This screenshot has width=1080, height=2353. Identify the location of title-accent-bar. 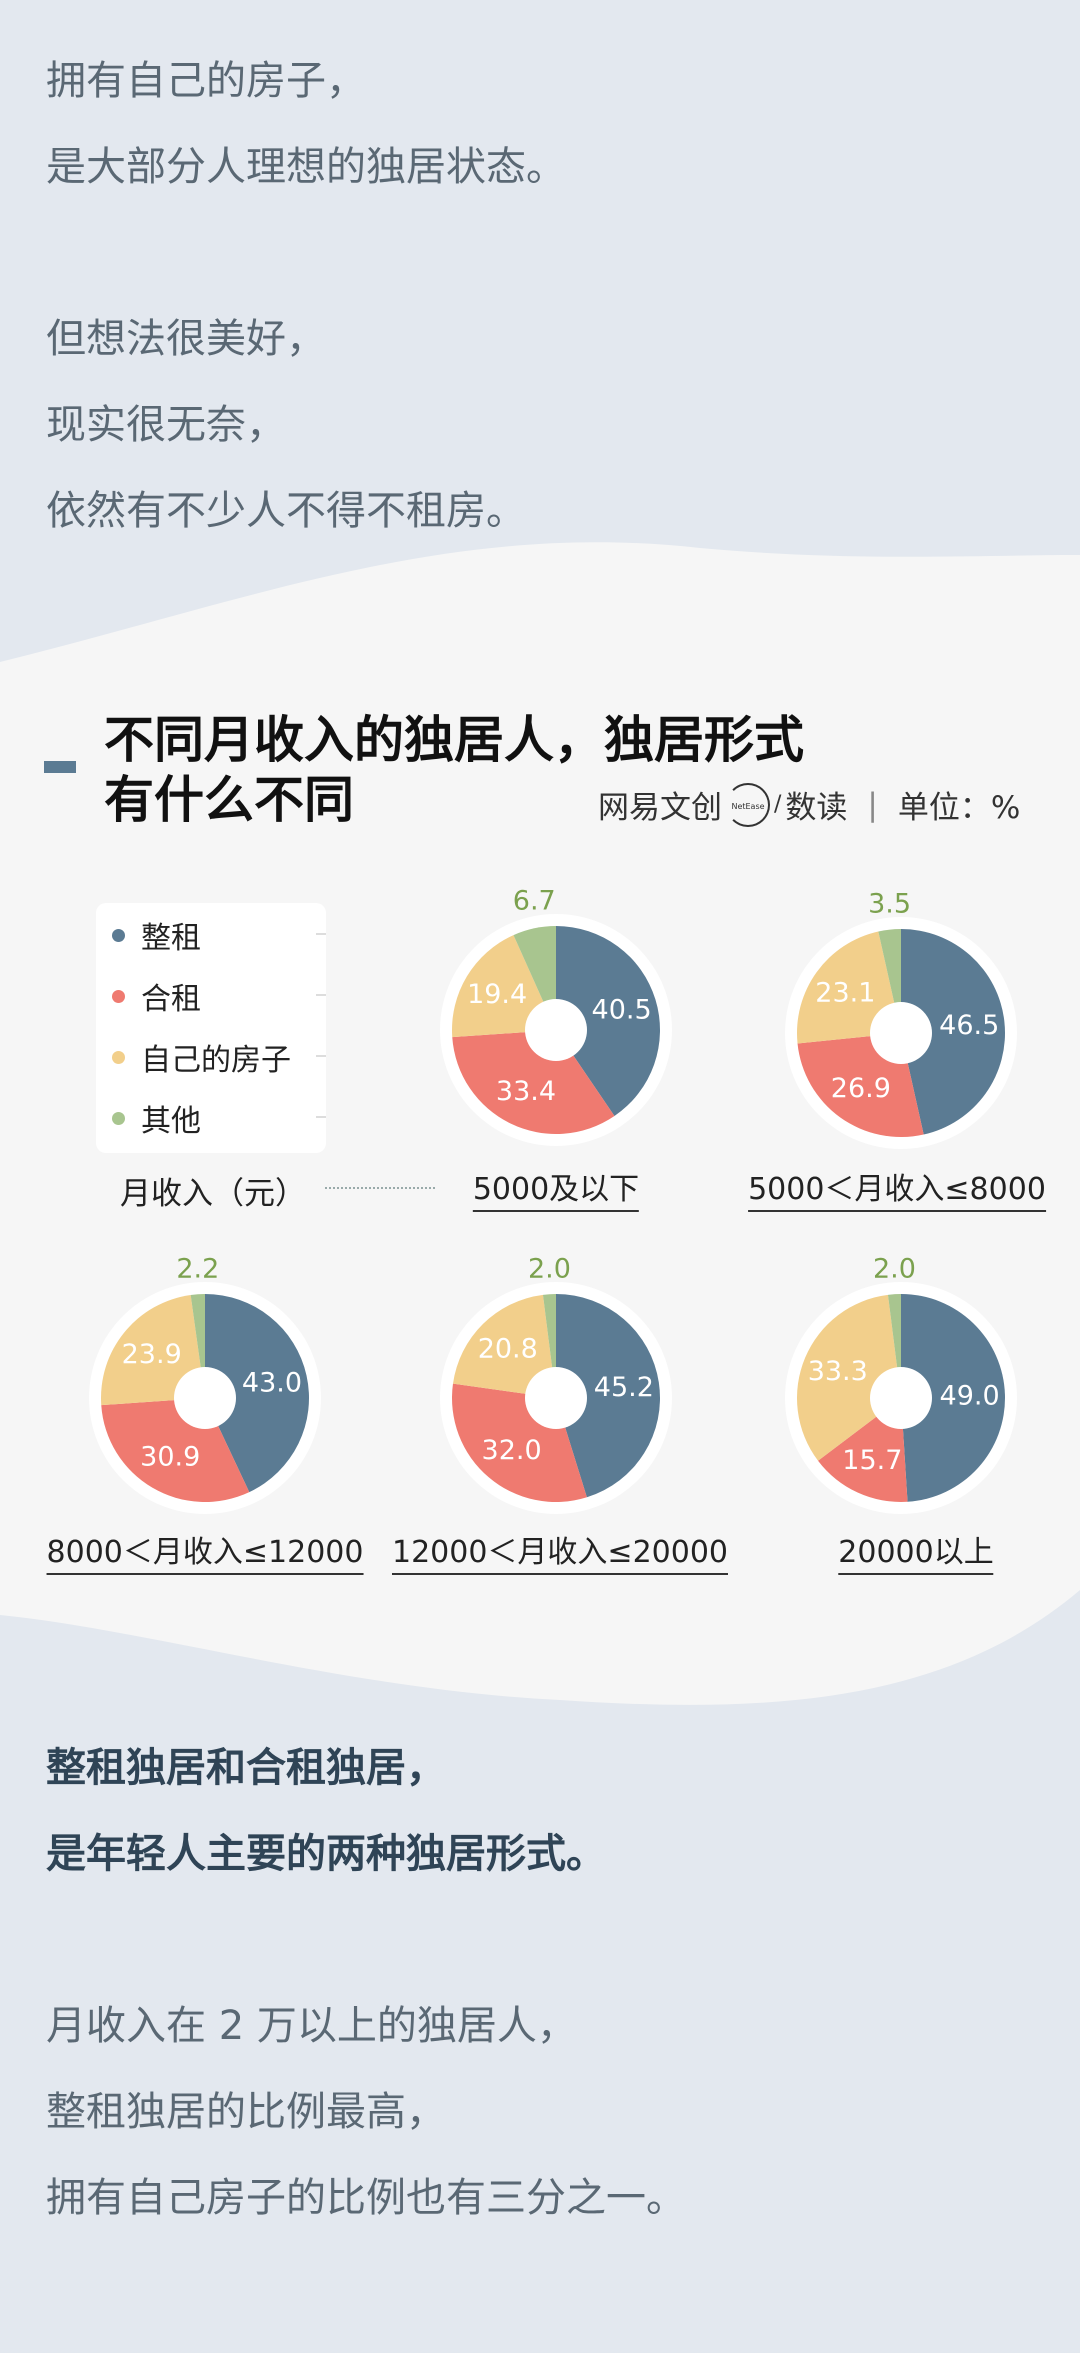
(60, 767).